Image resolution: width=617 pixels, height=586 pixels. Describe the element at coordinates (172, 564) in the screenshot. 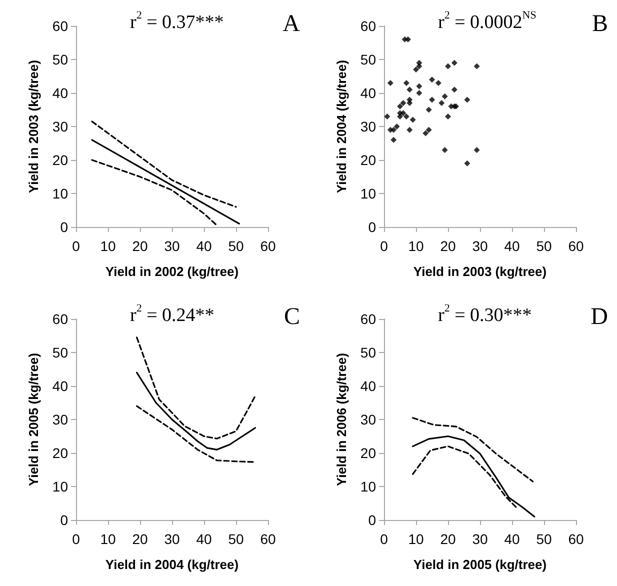

I see `x-axis-title: Yield in 2004 (kg/tree)` at that location.